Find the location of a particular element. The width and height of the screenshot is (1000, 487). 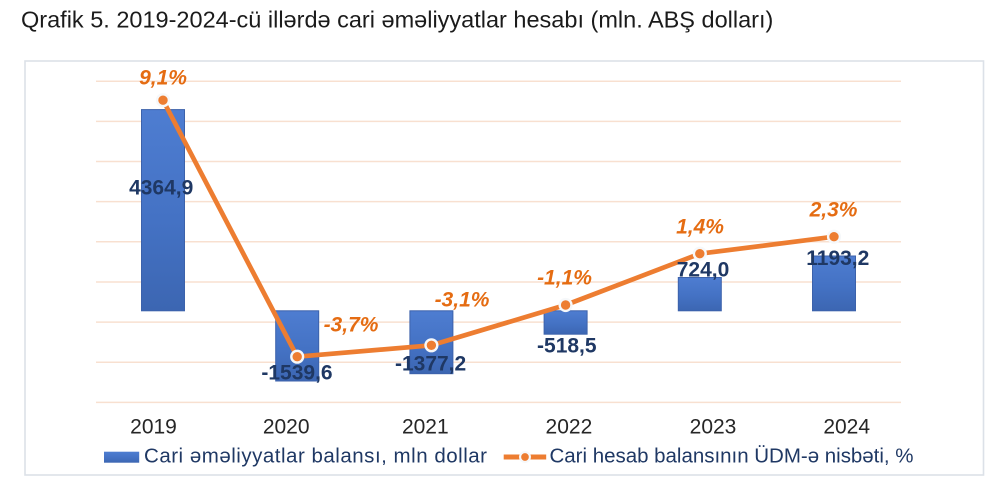

svg-text: -1539,6 is located at coordinates (296, 372).